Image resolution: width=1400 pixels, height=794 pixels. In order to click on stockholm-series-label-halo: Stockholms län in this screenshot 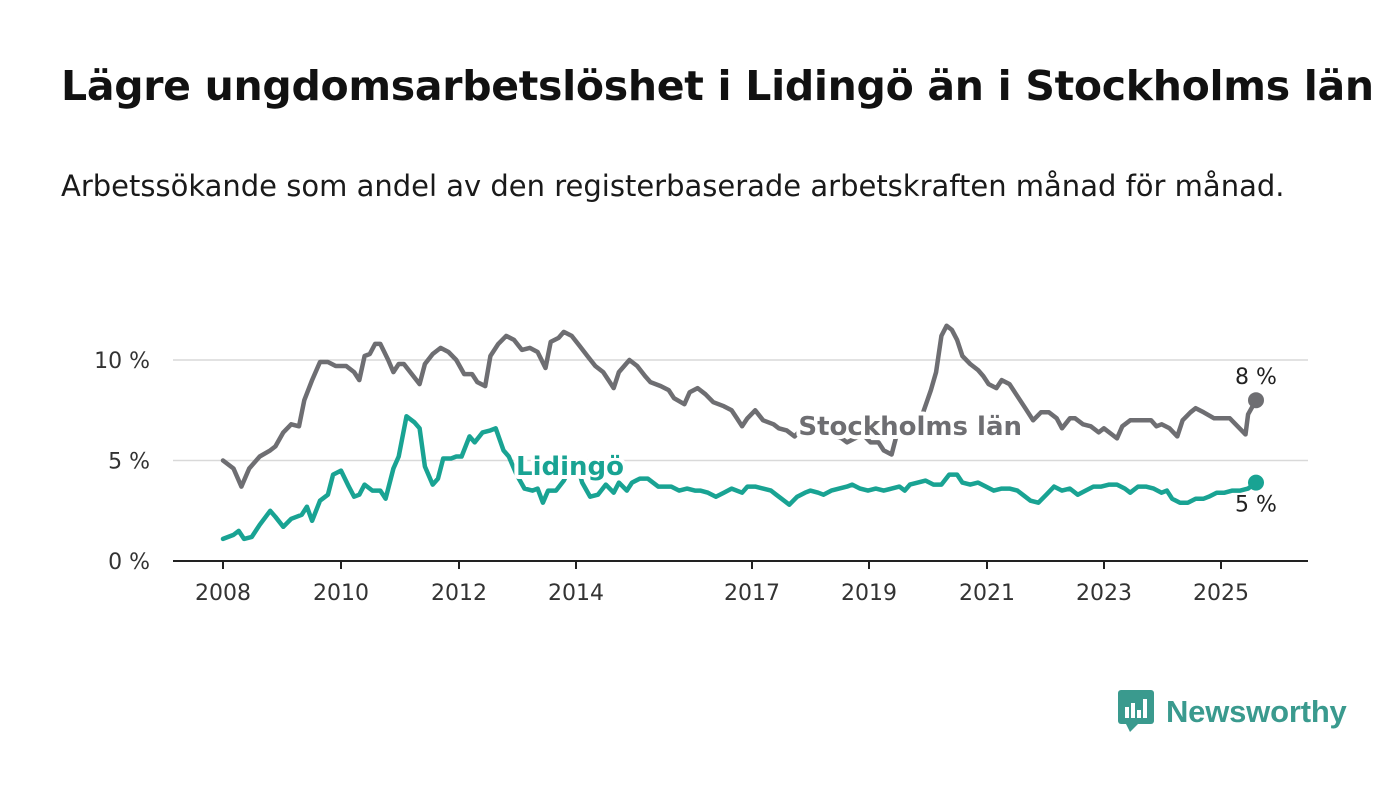, I will do `click(910, 427)`.